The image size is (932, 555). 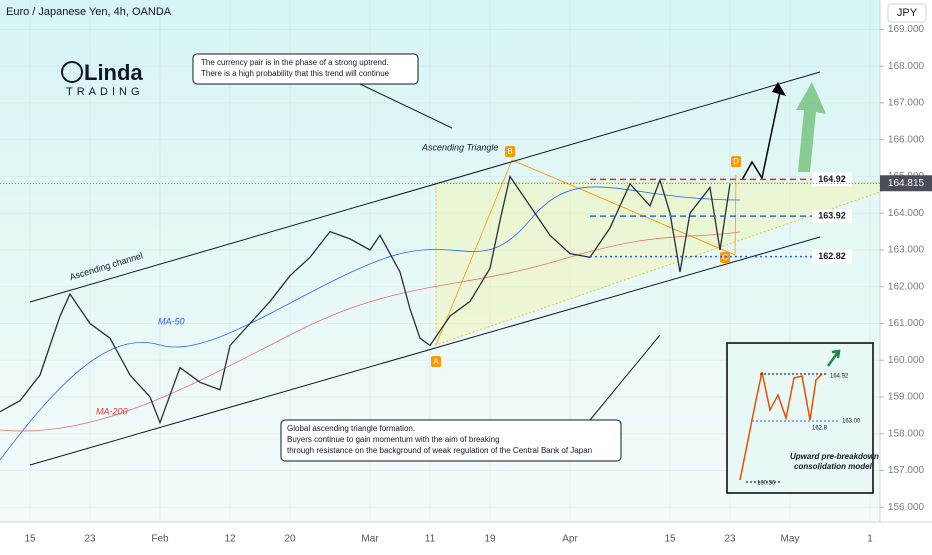 I want to click on y-tick-label: 167.000, so click(x=906, y=103).